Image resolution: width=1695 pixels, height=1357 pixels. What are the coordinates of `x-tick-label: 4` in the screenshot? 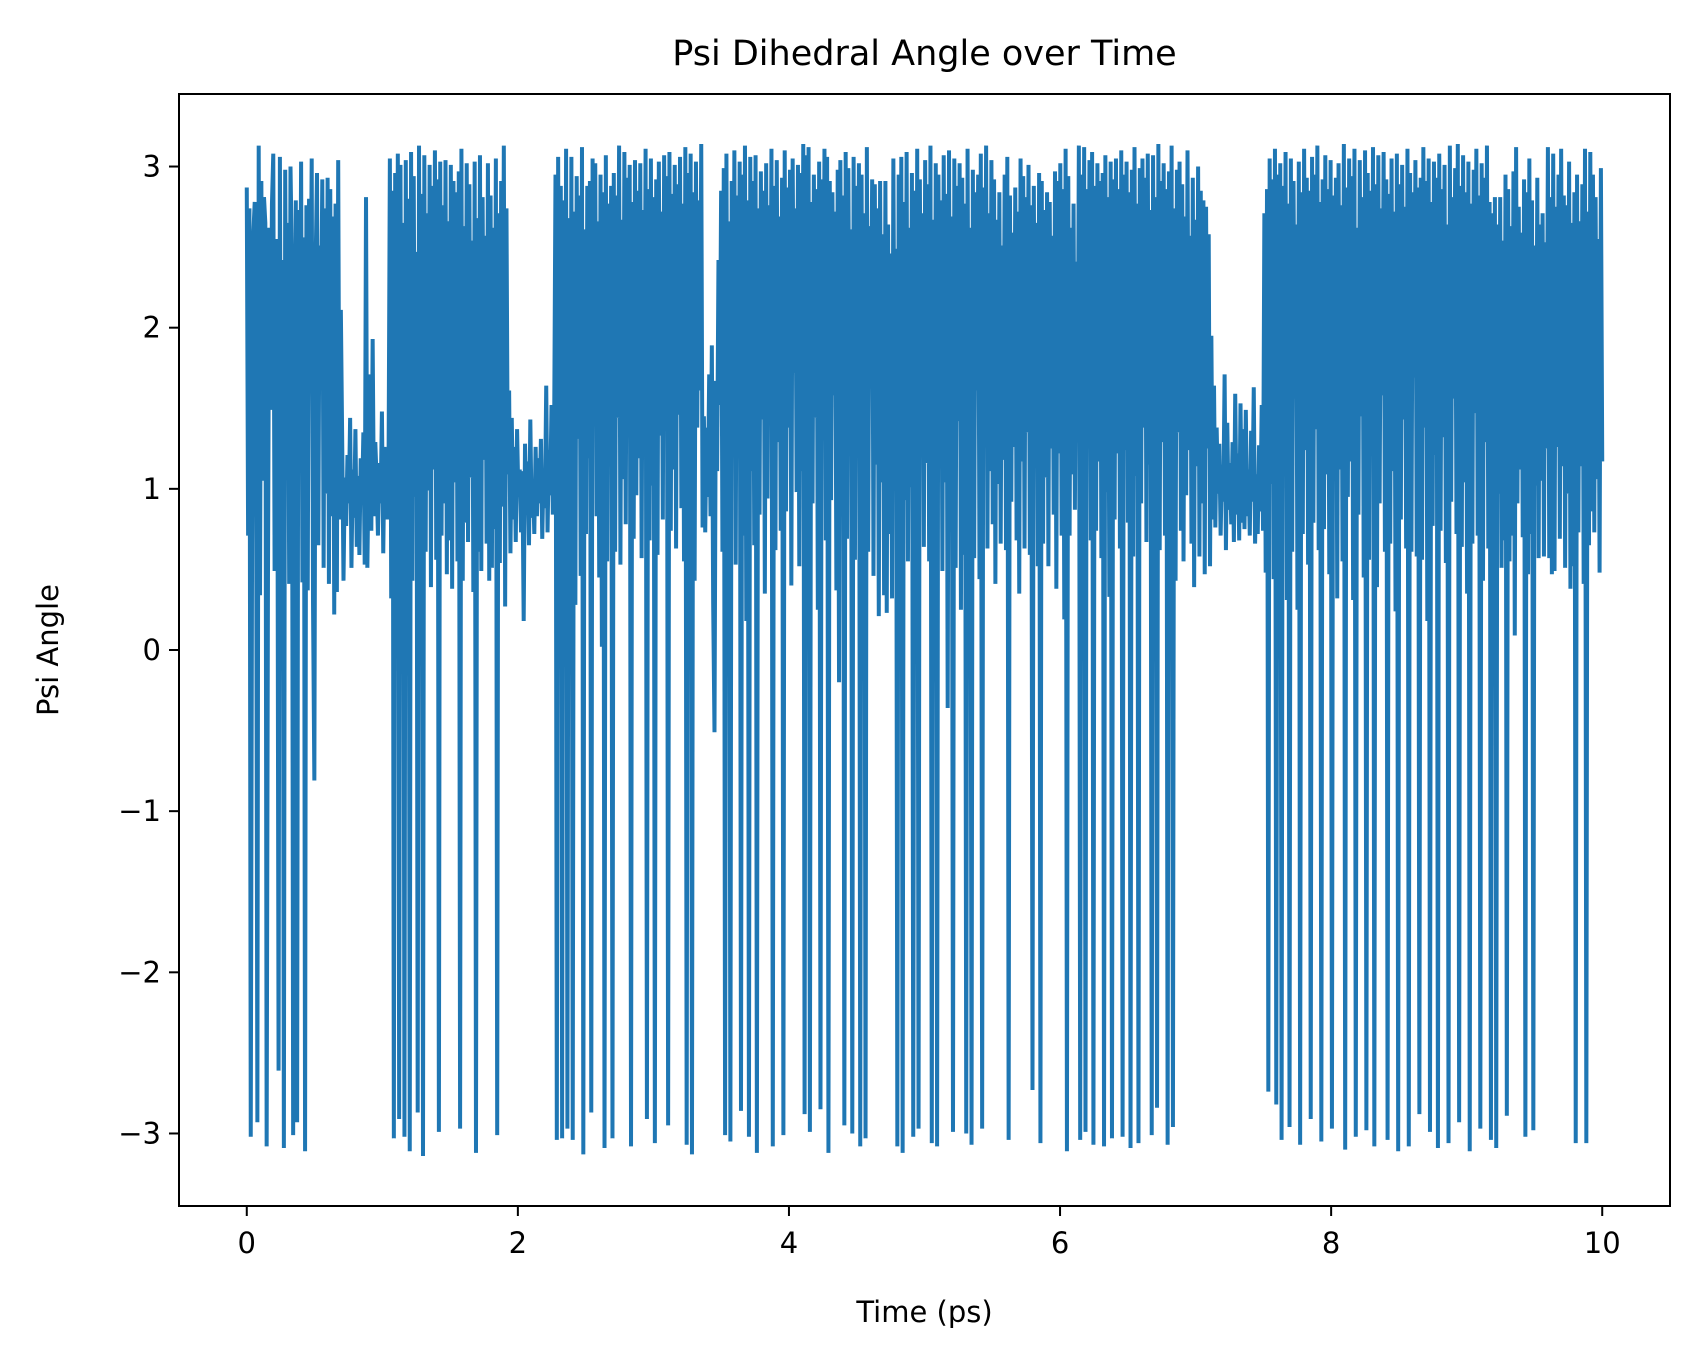 It's located at (789, 1243).